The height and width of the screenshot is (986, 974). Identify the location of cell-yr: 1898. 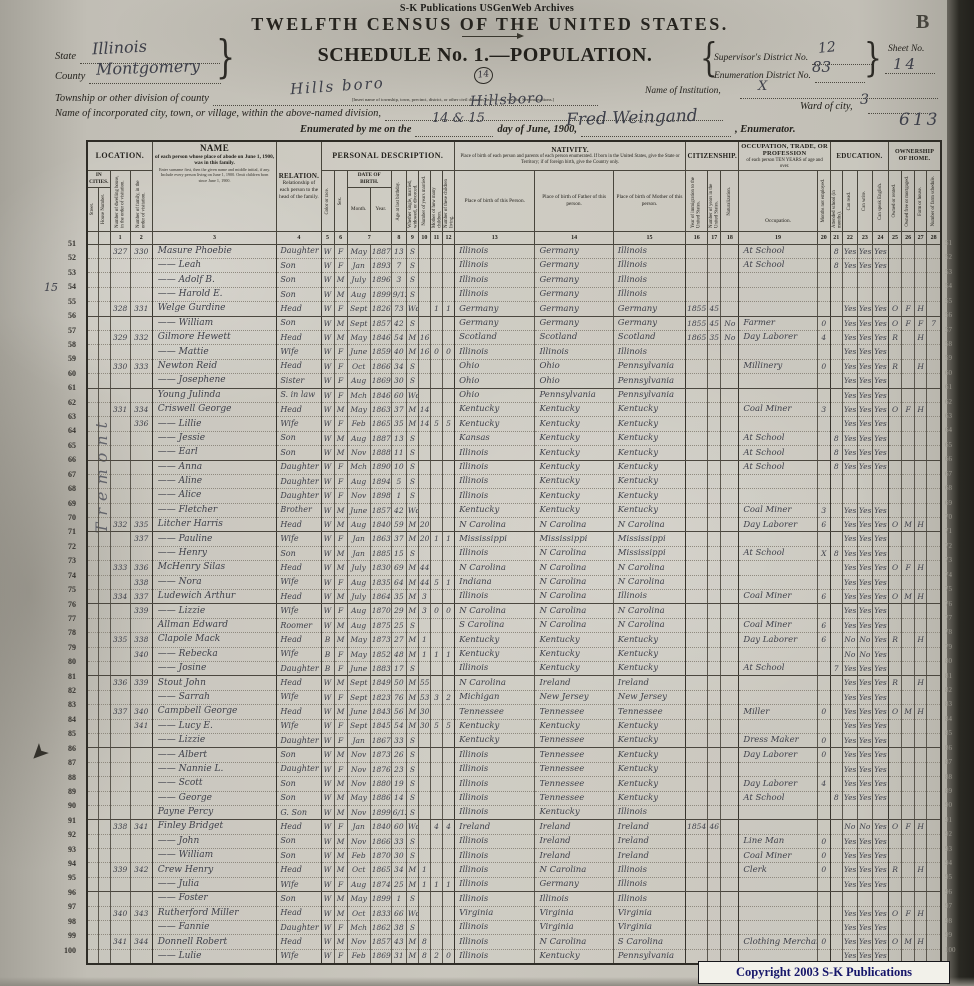
(381, 496).